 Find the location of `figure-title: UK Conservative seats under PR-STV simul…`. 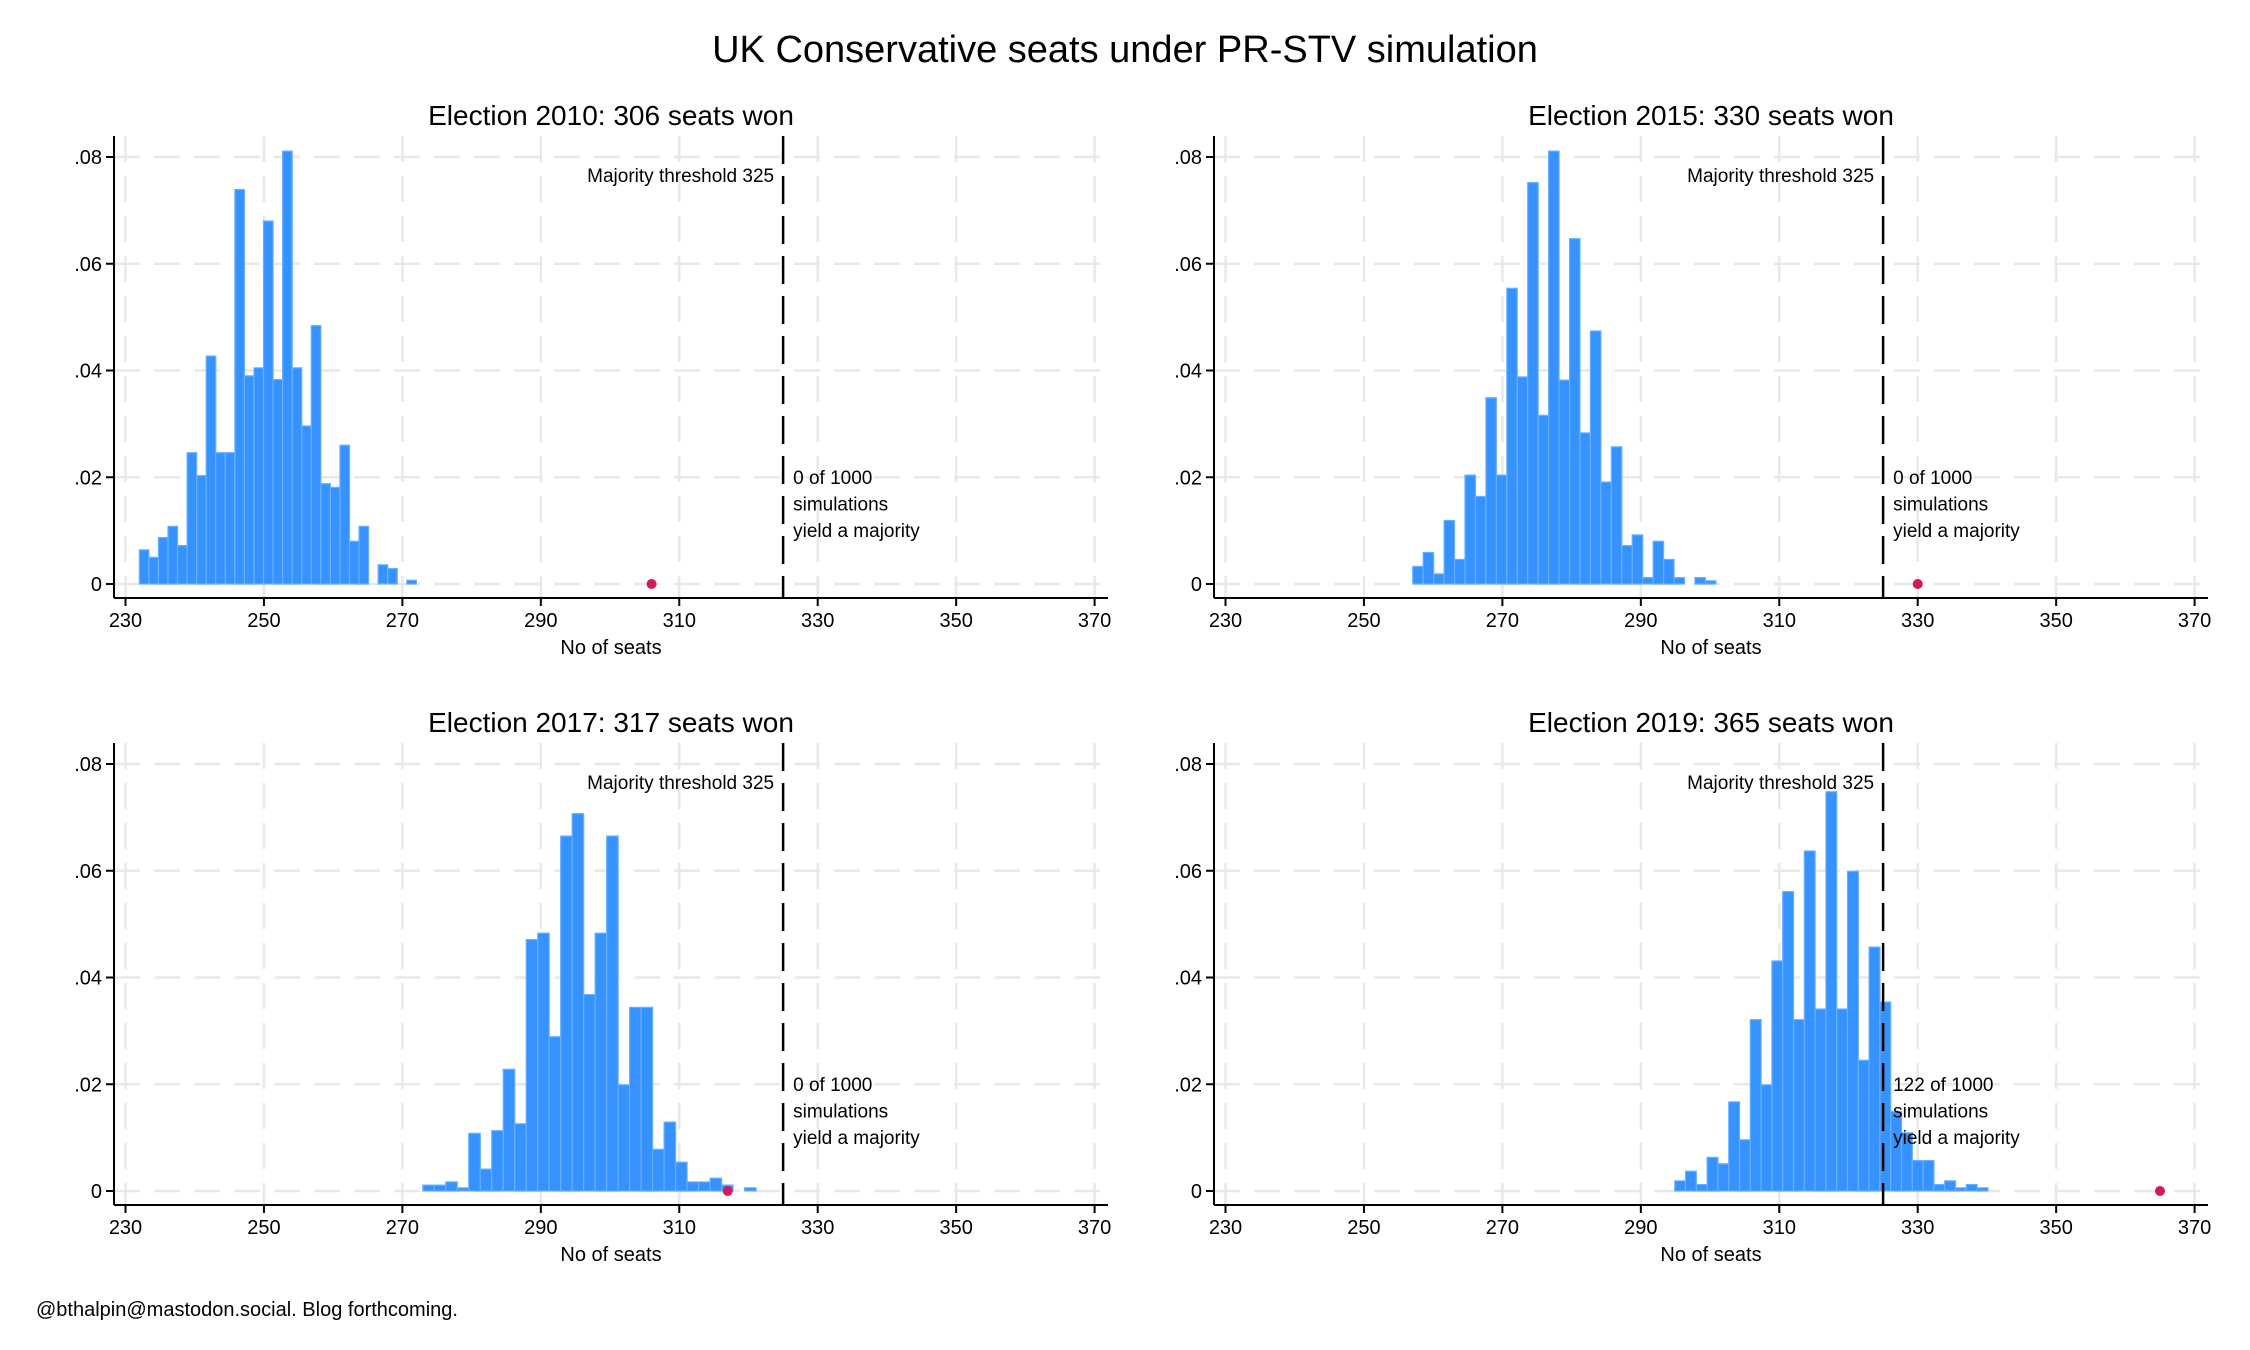

figure-title: UK Conservative seats under PR-STV simul… is located at coordinates (1125, 50).